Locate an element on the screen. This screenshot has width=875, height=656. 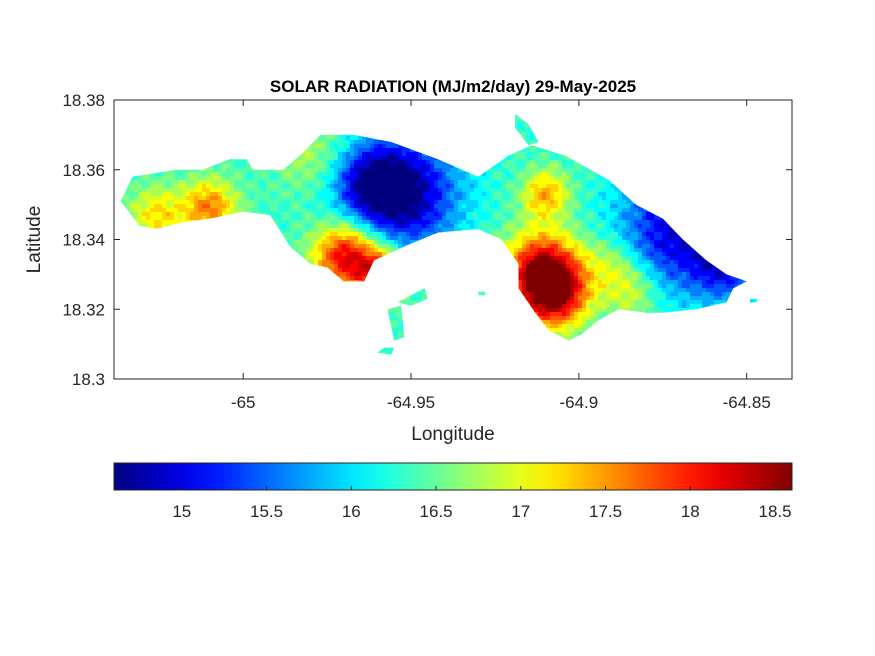
y-tick-label: 18.3 is located at coordinates (88, 379).